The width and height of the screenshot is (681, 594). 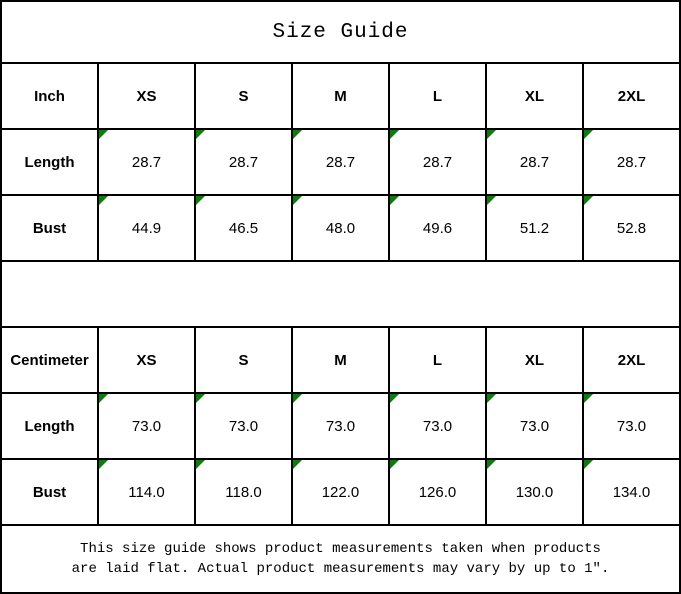 I want to click on spacer-row, so click(x=340, y=294).